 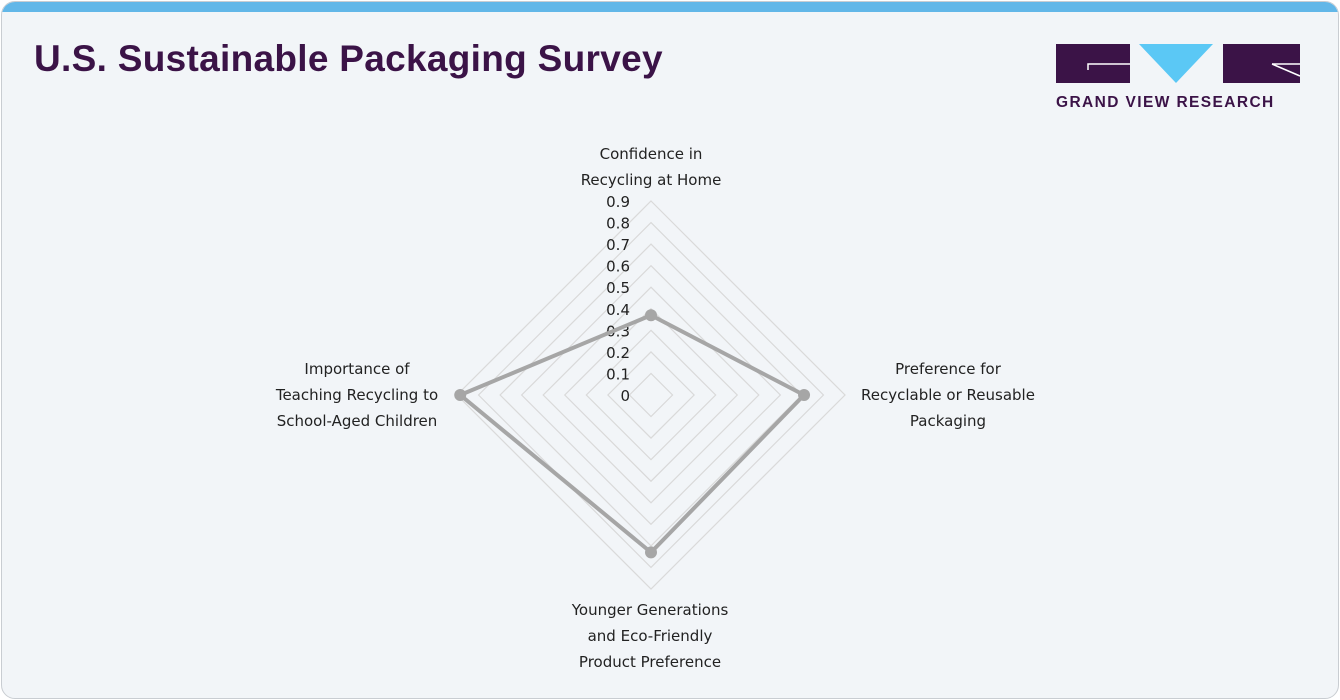 I want to click on logo-text: GRAND VIEW RESEARCH, so click(x=1165, y=102).